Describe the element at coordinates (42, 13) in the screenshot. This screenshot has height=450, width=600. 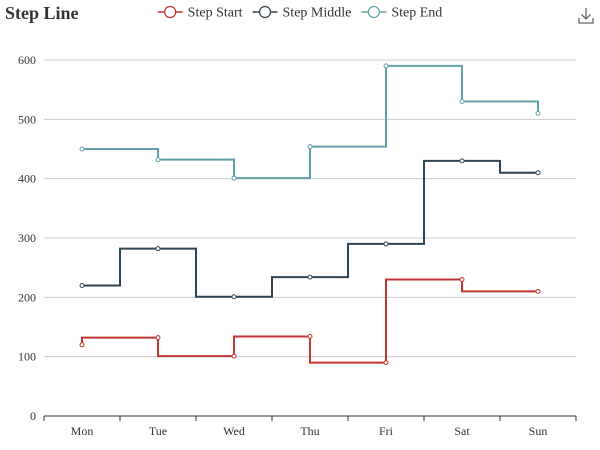
I see `chart-title: Step Line` at that location.